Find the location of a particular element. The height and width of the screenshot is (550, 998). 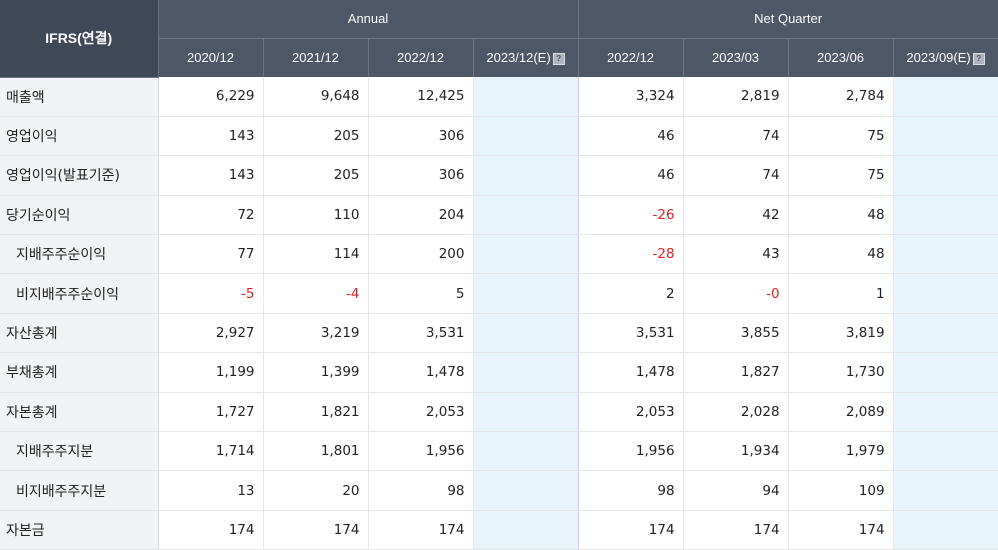

quarter-value-cell: 2,053 is located at coordinates (631, 412).